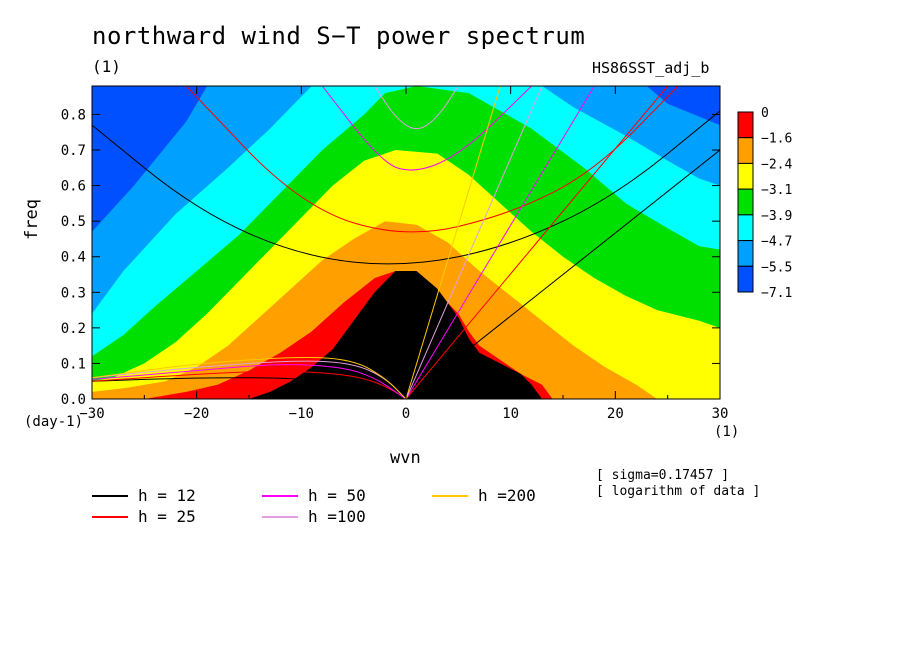 Image resolution: width=904 pixels, height=654 pixels. What do you see at coordinates (73, 258) in the screenshot?
I see `y-tick-label: 0.4` at bounding box center [73, 258].